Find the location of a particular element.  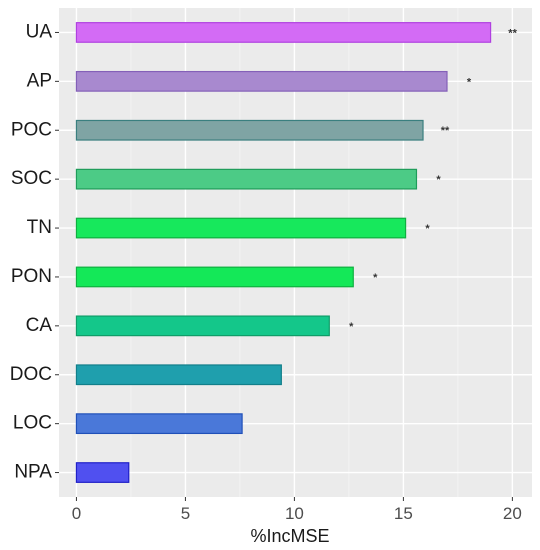

x-tick-label: 10 is located at coordinates (294, 513).